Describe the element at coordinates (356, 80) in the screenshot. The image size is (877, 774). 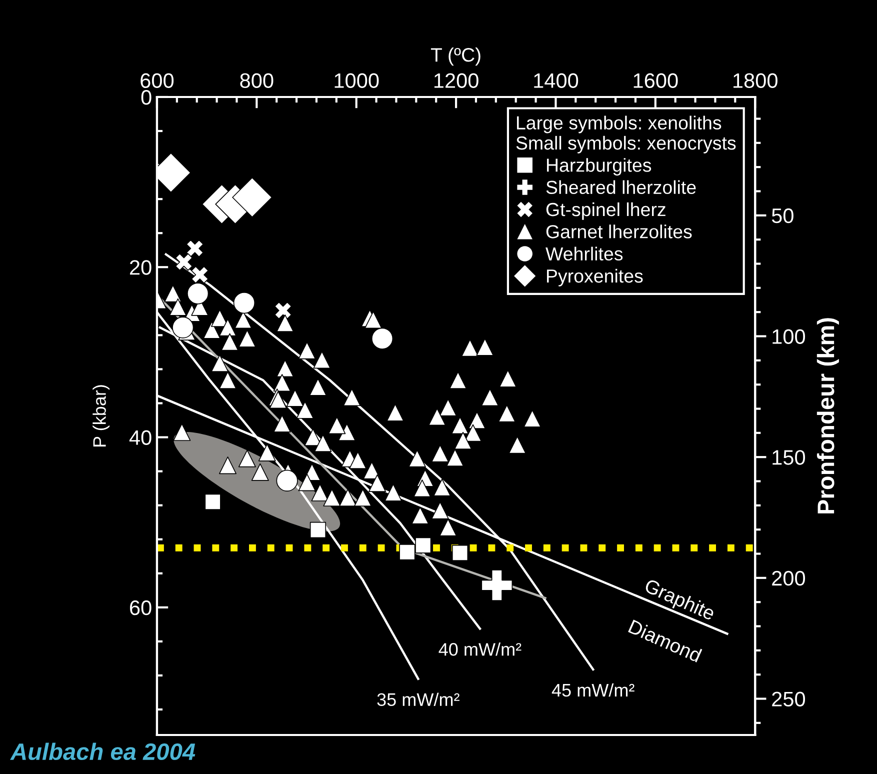
I see `x-tick-label: 1000` at that location.